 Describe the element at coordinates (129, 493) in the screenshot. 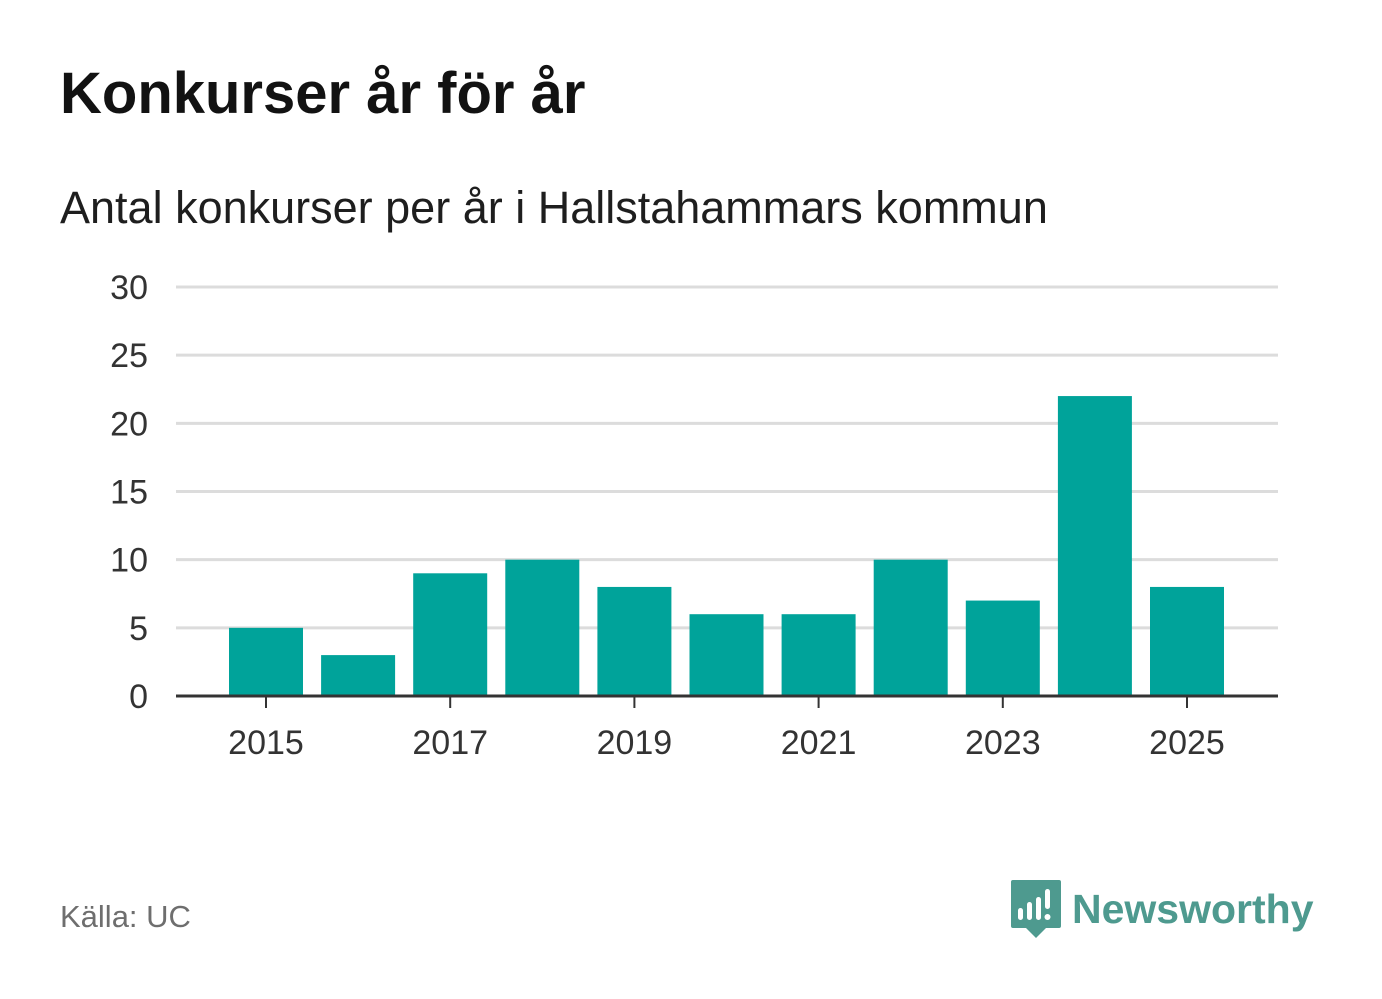

I see `y-tick-label: 15` at that location.